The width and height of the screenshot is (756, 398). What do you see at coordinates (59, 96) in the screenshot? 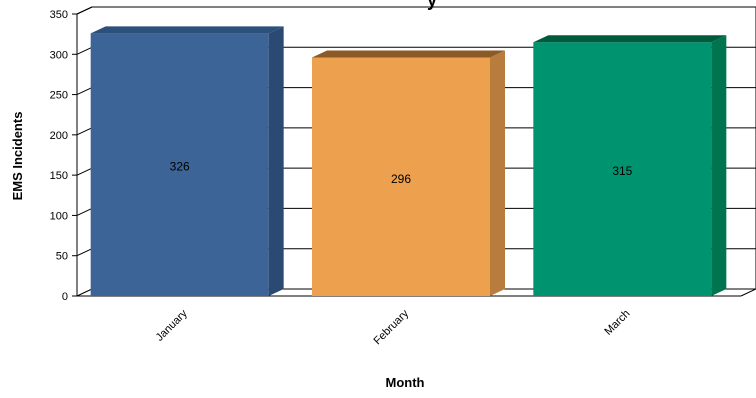
I see `y-tick-label: 250` at bounding box center [59, 96].